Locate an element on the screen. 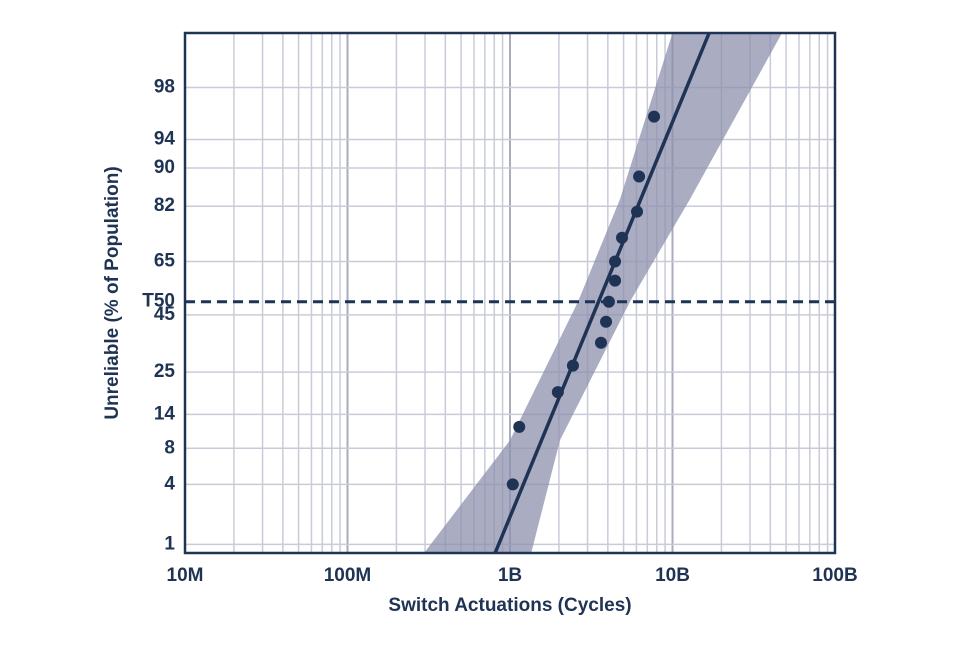 Image resolution: width=966 pixels, height=648 pixels. x-axis-label: Switch Actuations (Cycles) is located at coordinates (509, 605).